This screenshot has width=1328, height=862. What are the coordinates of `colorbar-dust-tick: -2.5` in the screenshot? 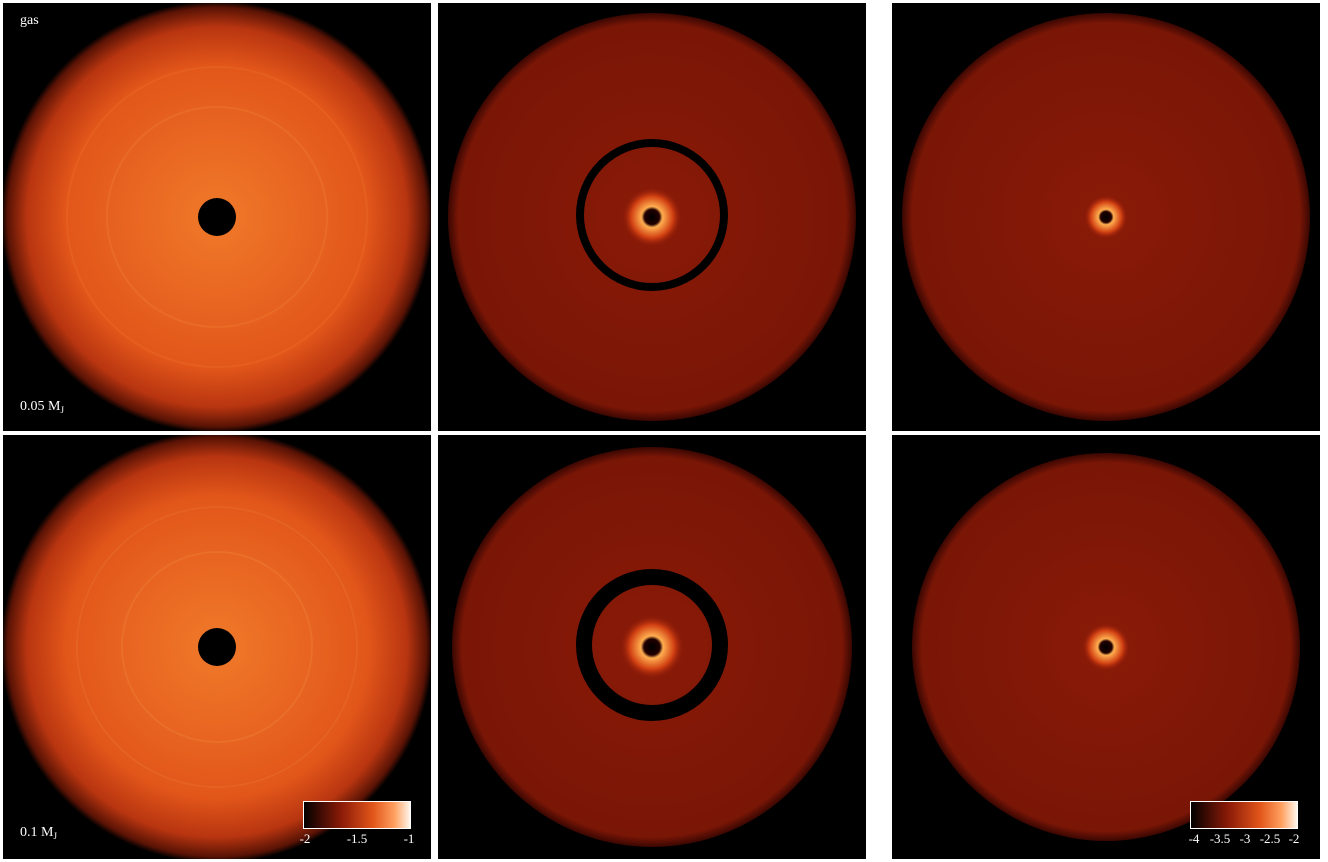 It's located at (1270, 838).